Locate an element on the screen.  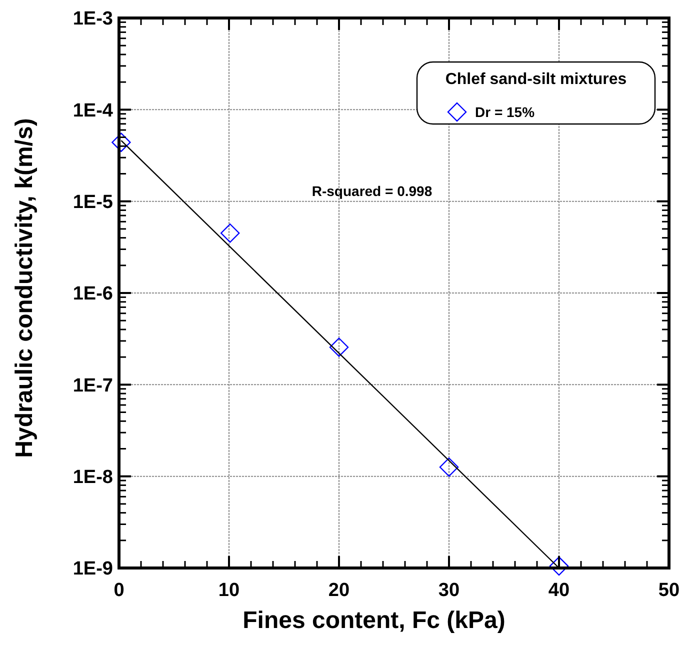
legend-item: Dr = 15% is located at coordinates (491, 112).